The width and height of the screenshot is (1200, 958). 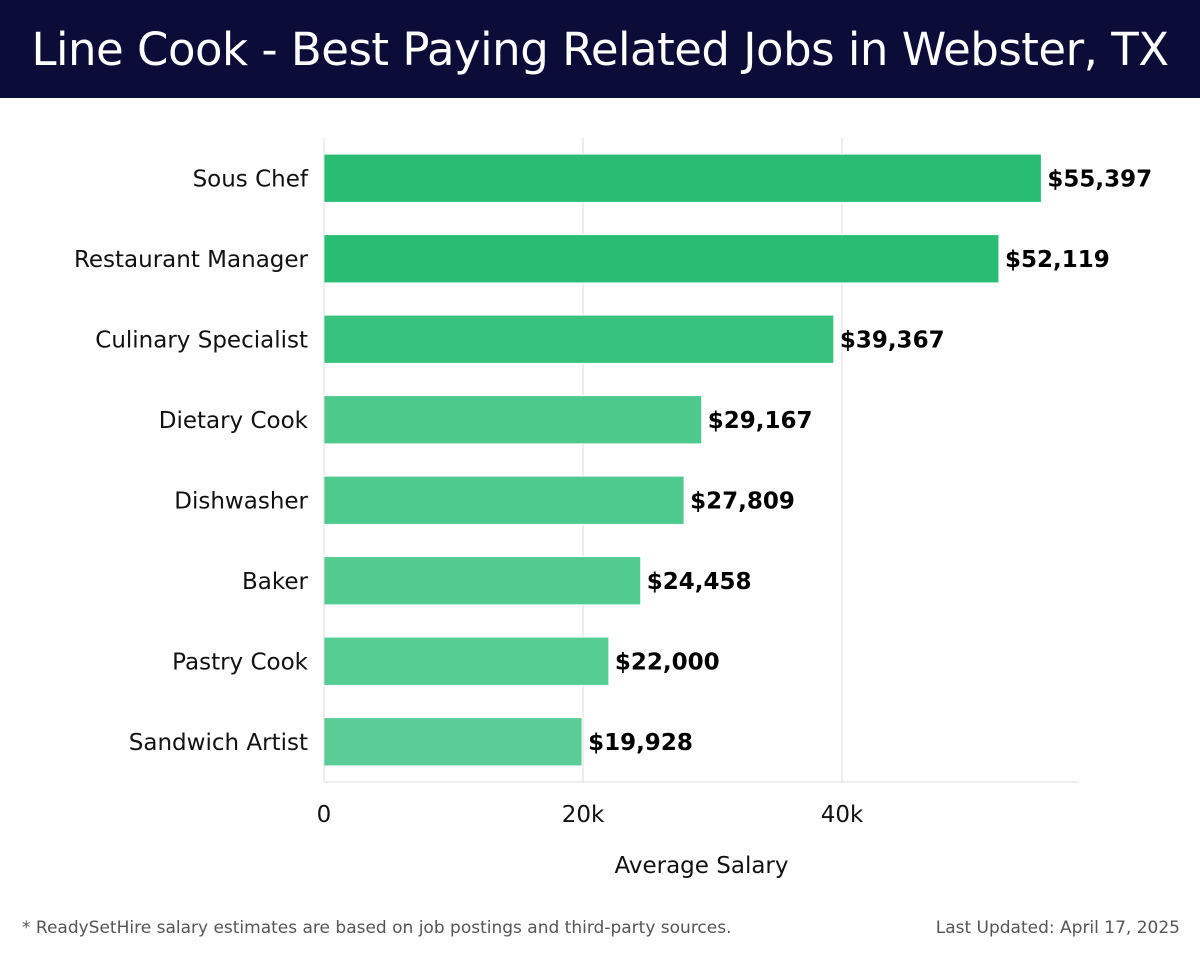 I want to click on category-label: Culinary Specialist, so click(x=201, y=340).